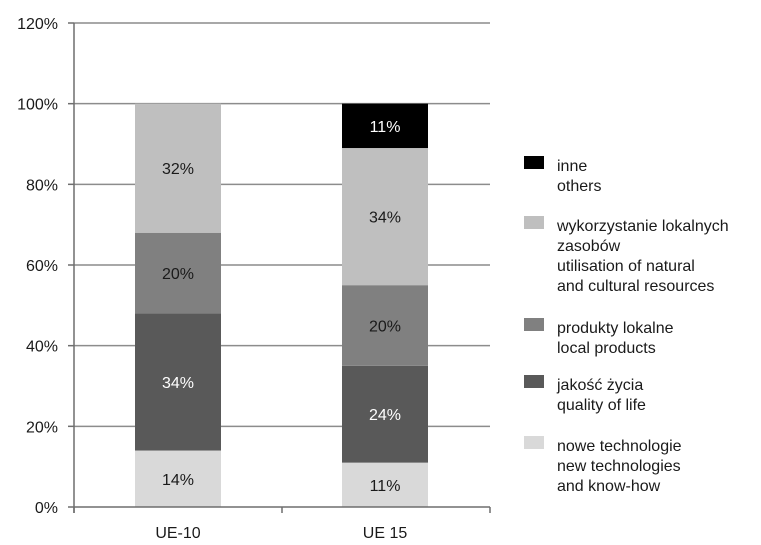 The height and width of the screenshot is (545, 761). What do you see at coordinates (37, 105) in the screenshot?
I see `y-tick-label: 100%` at bounding box center [37, 105].